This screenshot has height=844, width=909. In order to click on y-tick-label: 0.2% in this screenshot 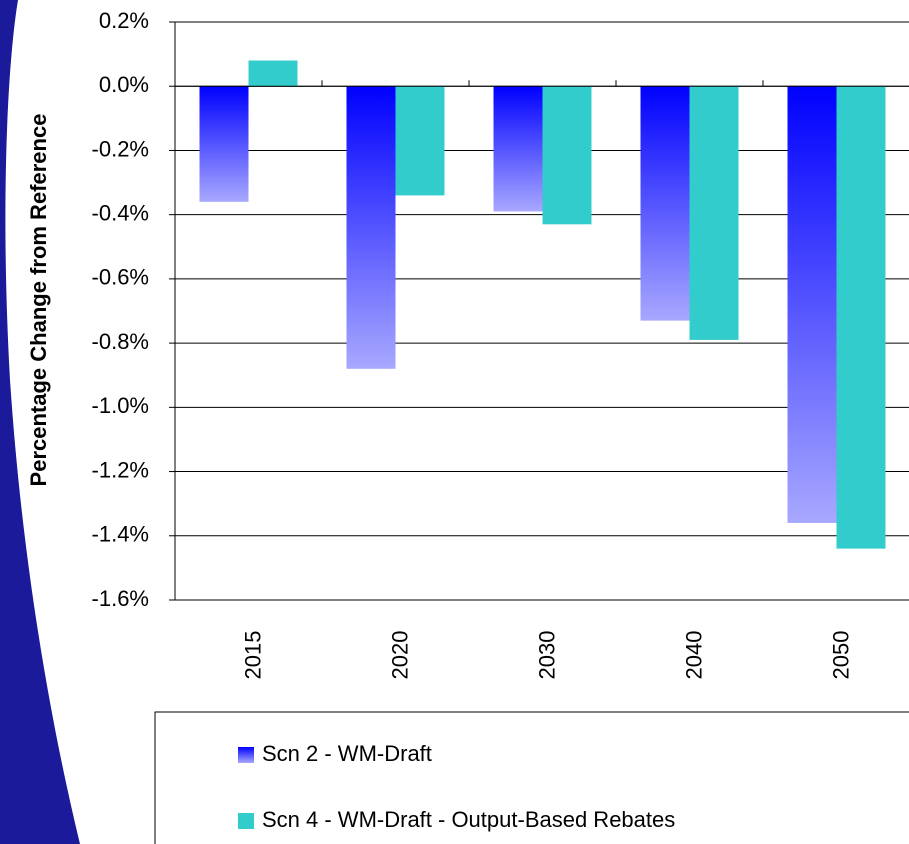, I will do `click(124, 20)`.